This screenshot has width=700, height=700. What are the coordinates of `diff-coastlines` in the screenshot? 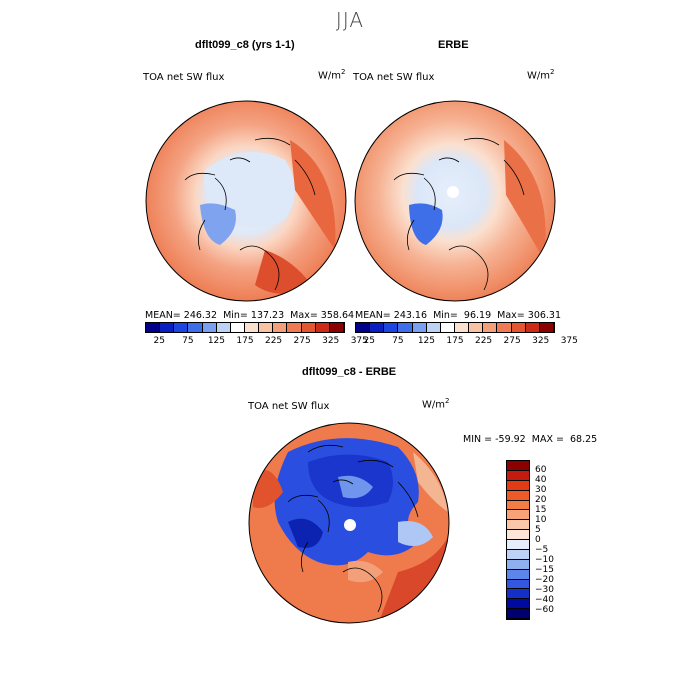 It's located at (353, 528).